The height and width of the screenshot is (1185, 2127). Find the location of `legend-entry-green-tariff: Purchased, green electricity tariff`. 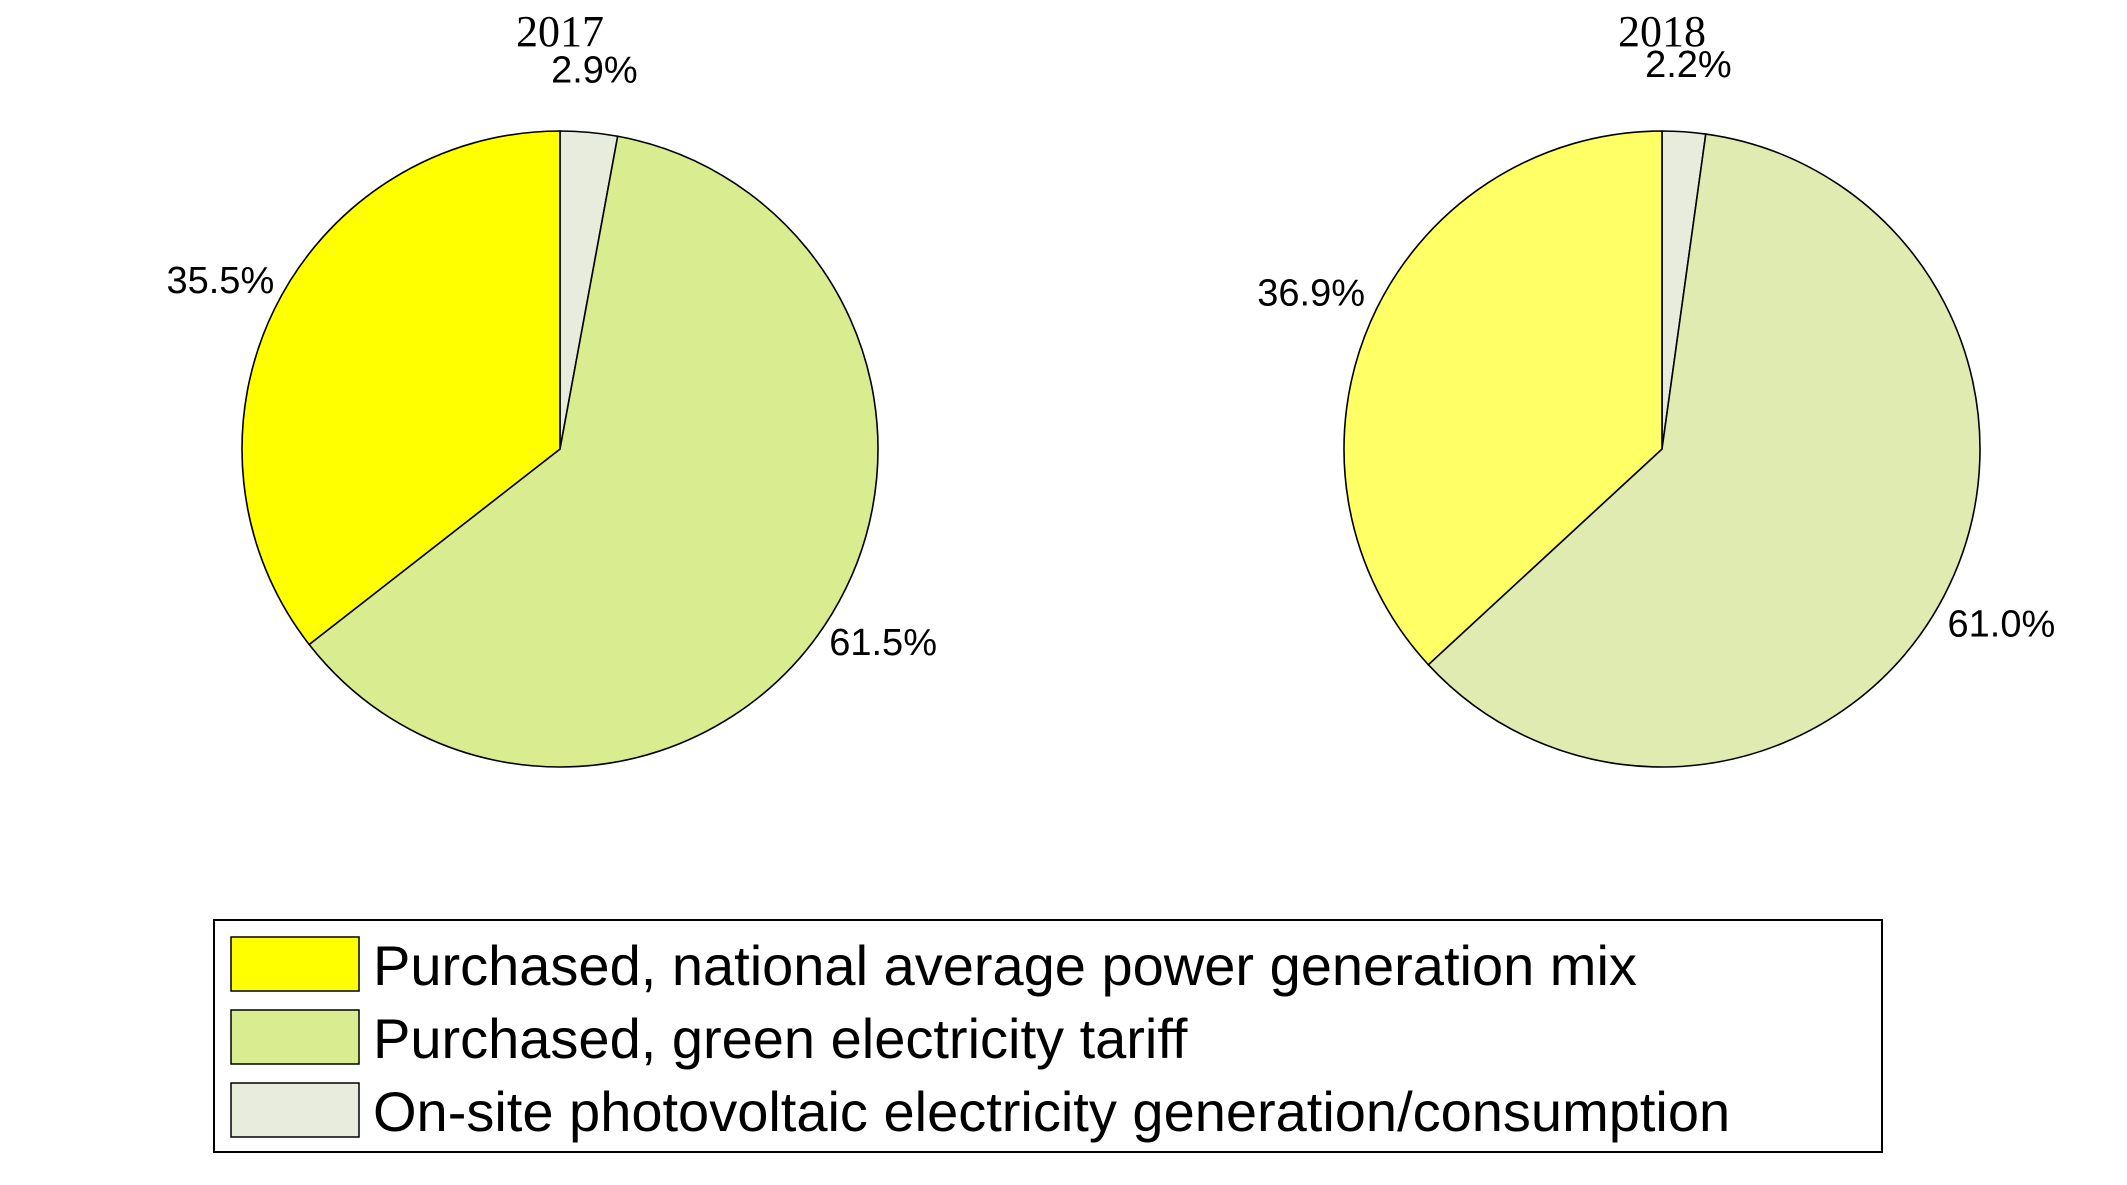

legend-entry-green-tariff: Purchased, green electricity tariff is located at coordinates (709, 1038).